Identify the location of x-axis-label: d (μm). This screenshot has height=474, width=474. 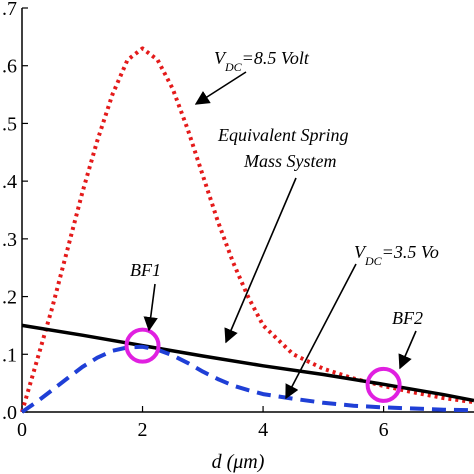
(238, 462).